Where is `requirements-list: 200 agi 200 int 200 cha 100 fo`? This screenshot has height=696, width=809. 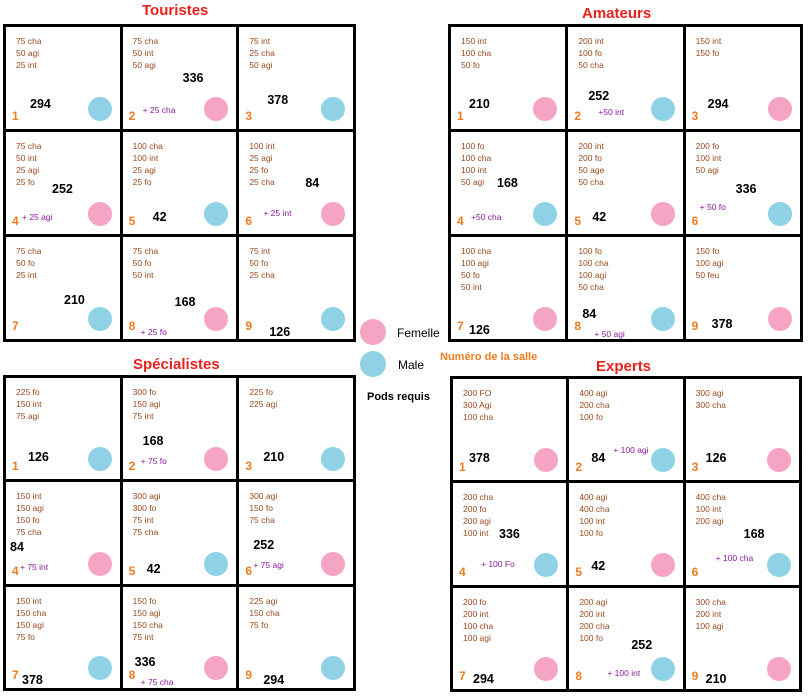 requirements-list: 200 agi 200 int 200 cha 100 fo is located at coordinates (594, 620).